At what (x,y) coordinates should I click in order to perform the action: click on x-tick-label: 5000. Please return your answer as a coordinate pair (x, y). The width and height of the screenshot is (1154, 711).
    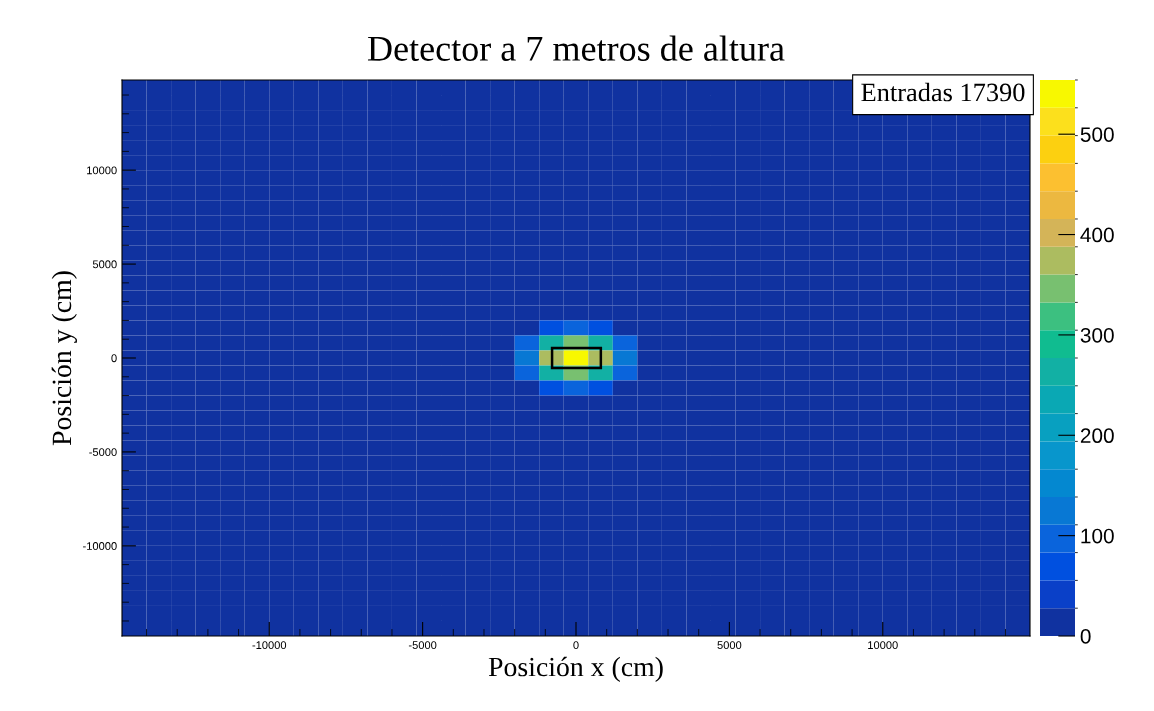
    Looking at the image, I should click on (729, 645).